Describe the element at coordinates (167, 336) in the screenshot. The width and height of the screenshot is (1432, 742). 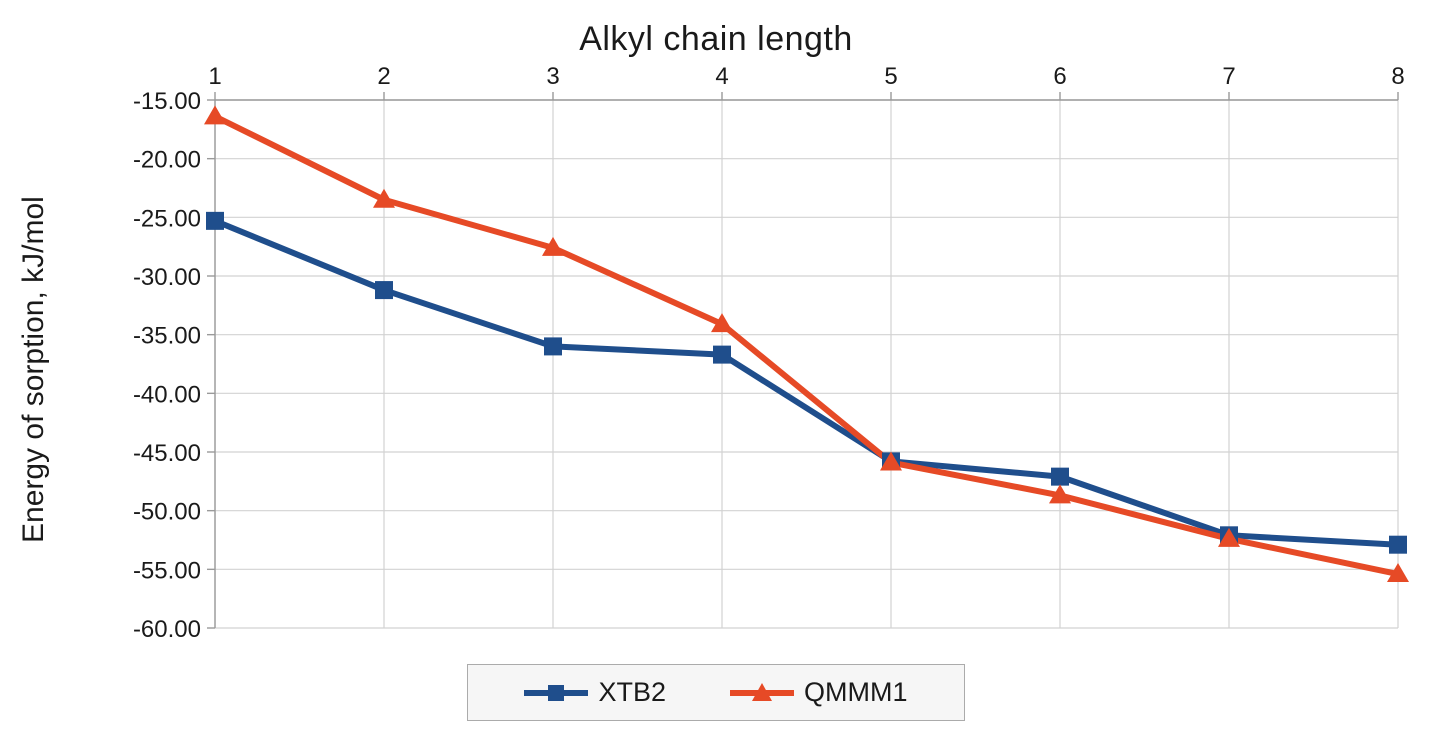
I see `y-tick-label: -35.00` at that location.